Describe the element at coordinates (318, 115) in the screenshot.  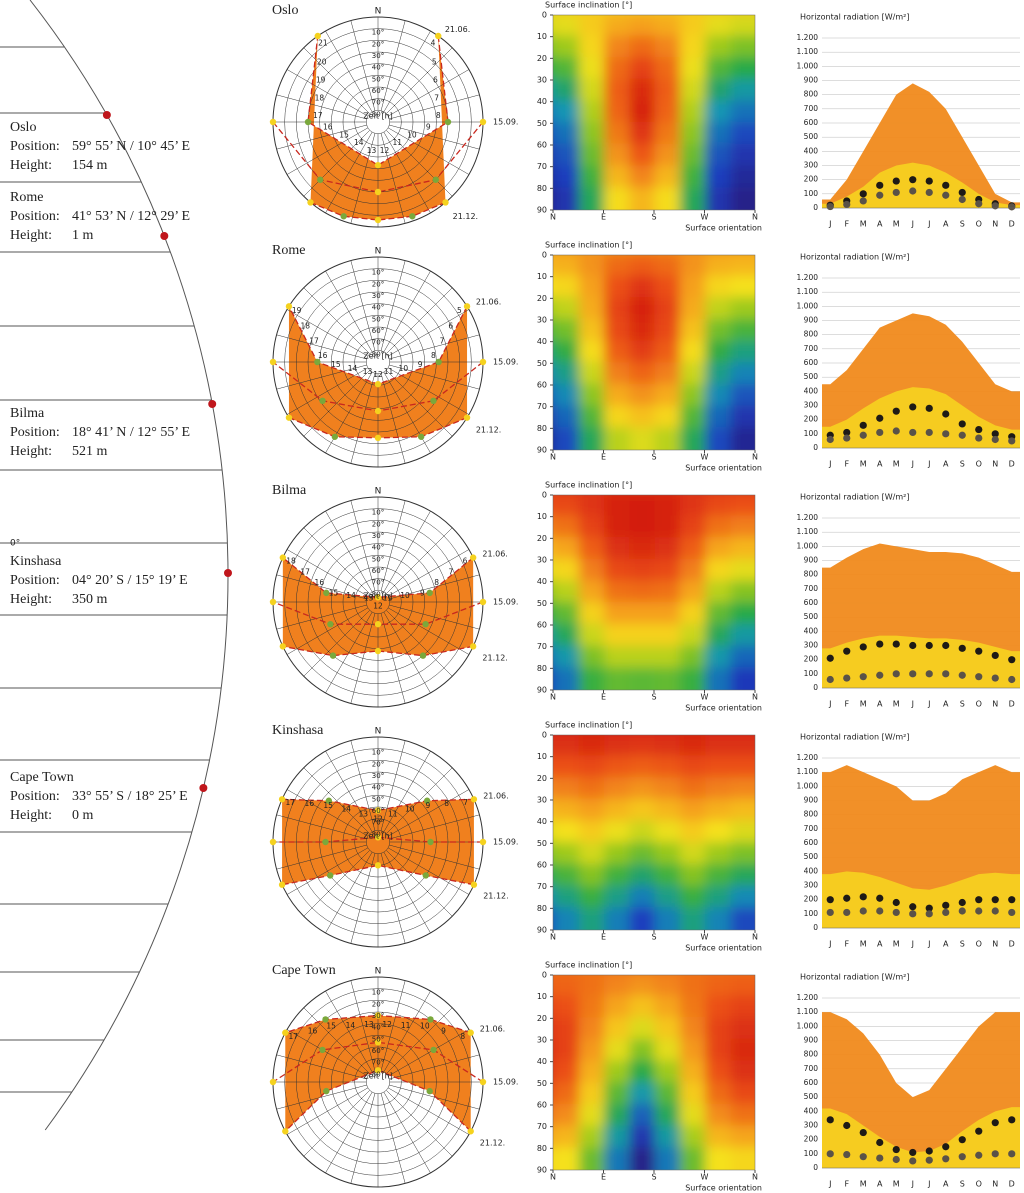
I see `hour-label: 17` at that location.